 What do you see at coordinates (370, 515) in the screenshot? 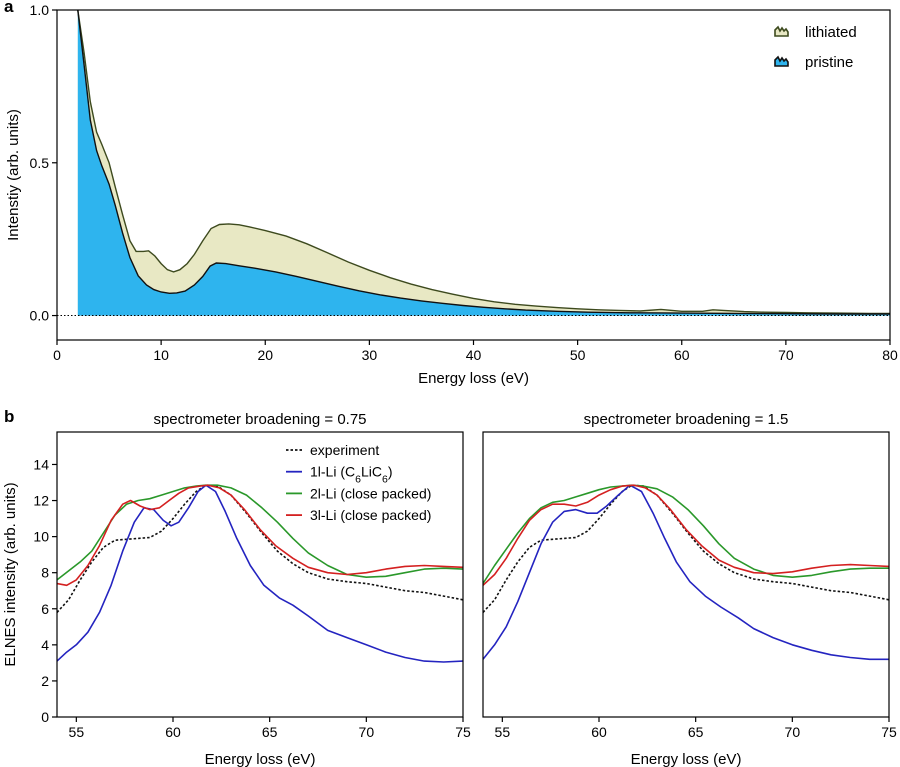
I see `legend-label-3: 3l-Li (close packed)` at bounding box center [370, 515].